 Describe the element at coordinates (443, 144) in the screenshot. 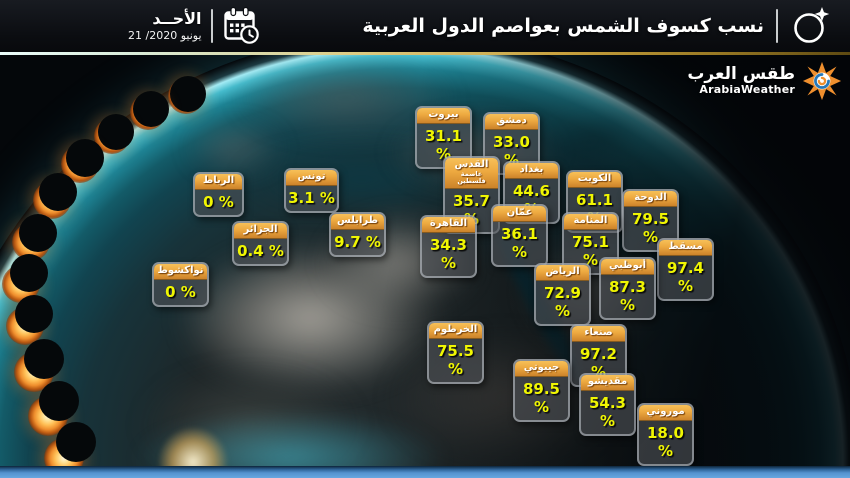

I see `eclipse-percentage: 31.1 %` at that location.